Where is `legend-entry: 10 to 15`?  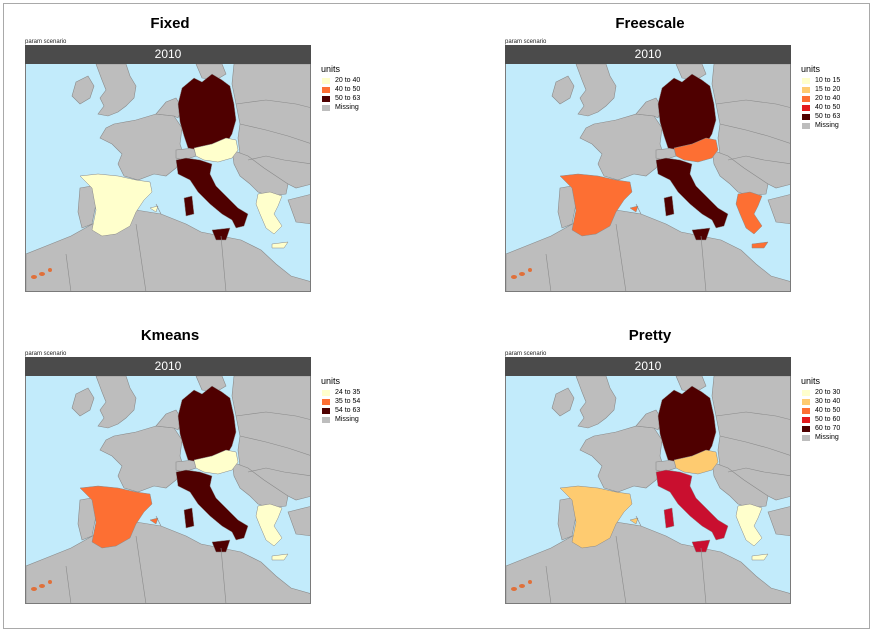
legend-entry: 10 to 15 is located at coordinates (820, 80).